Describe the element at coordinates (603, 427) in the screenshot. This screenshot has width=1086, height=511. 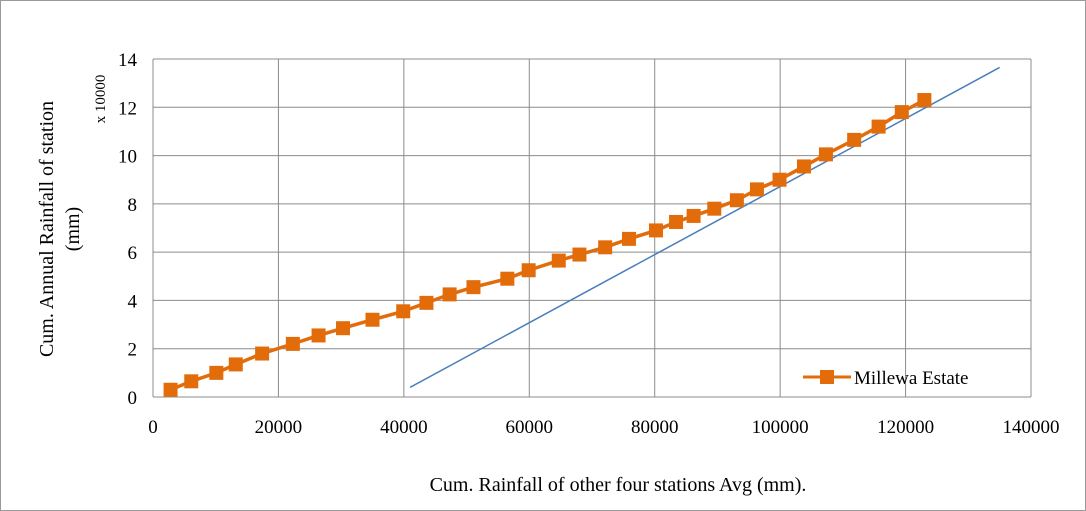
I see `x-tick-labels: 0 20000 40000 60000 80000 100000 120000 140000` at that location.